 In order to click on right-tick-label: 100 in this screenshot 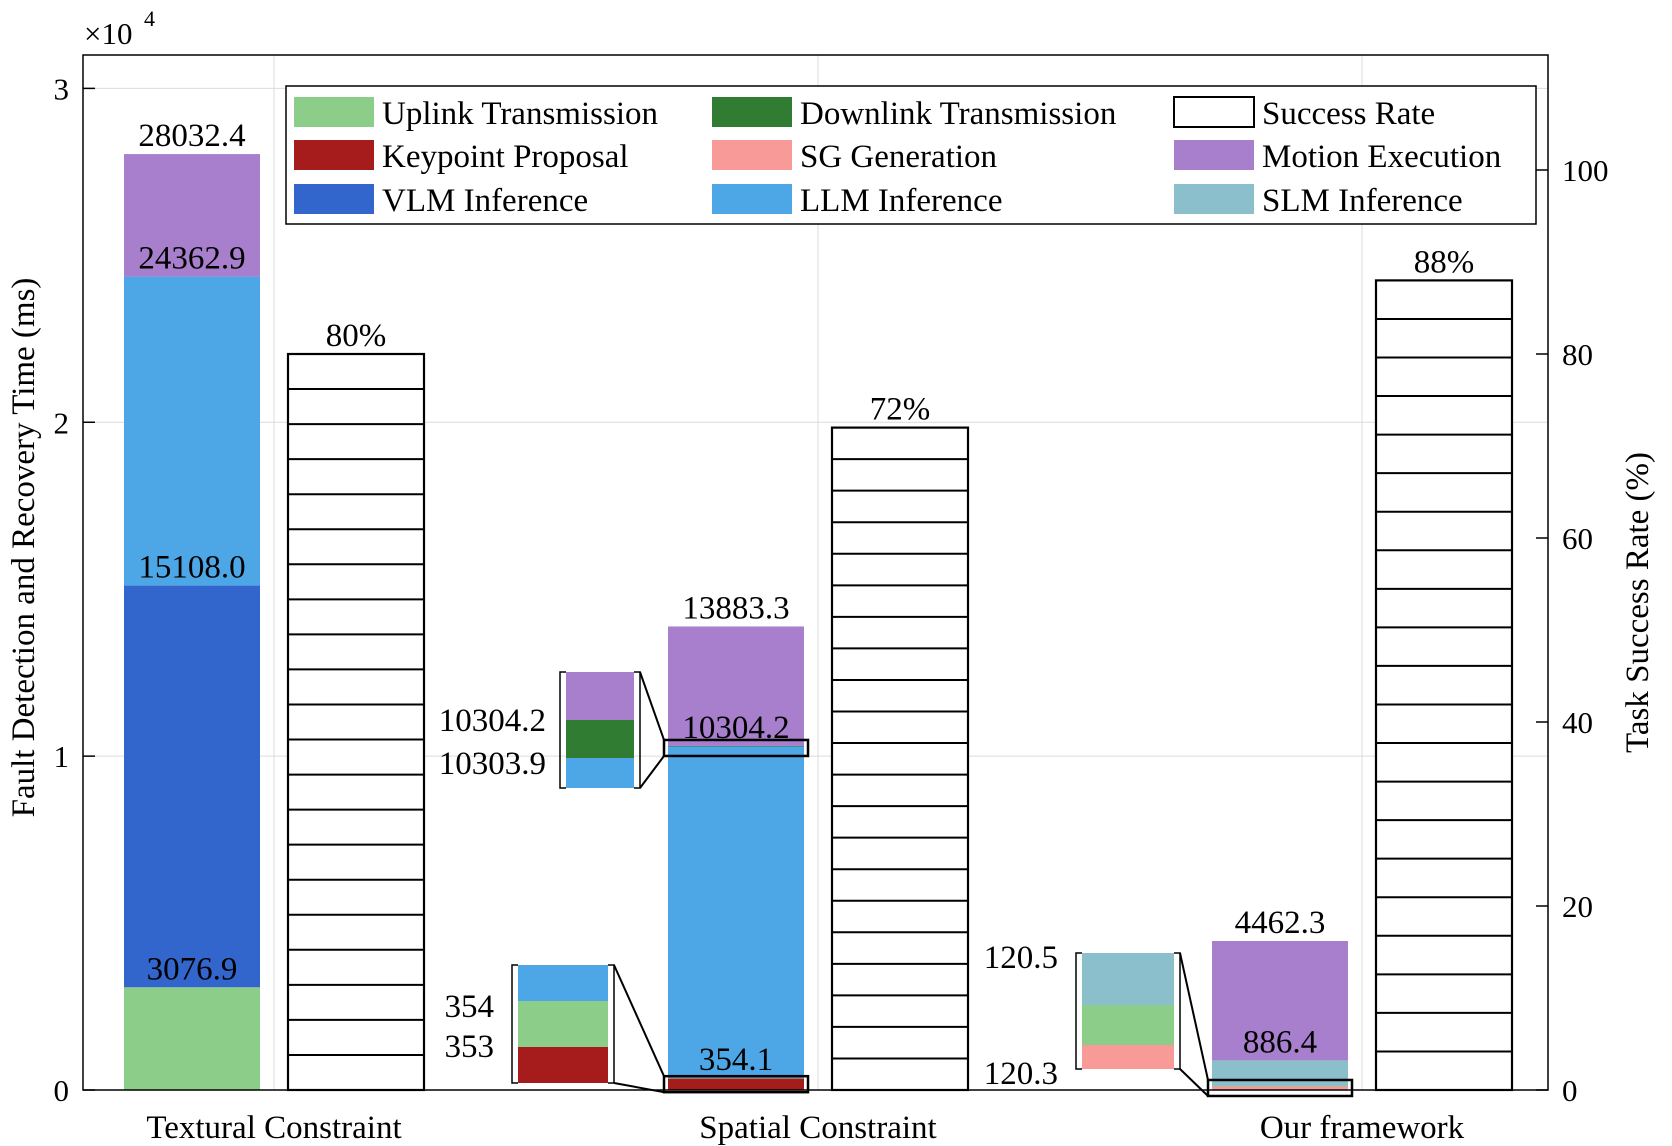, I will do `click(1585, 170)`.